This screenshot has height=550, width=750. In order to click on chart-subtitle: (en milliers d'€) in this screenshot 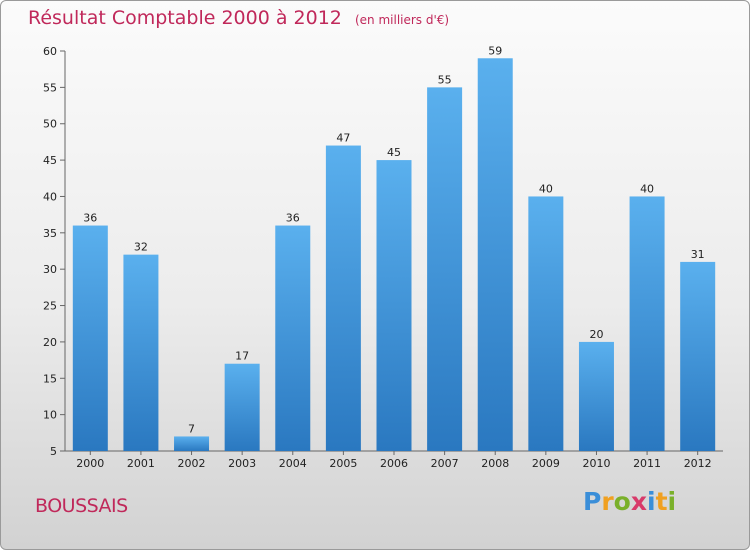, I will do `click(402, 20)`.